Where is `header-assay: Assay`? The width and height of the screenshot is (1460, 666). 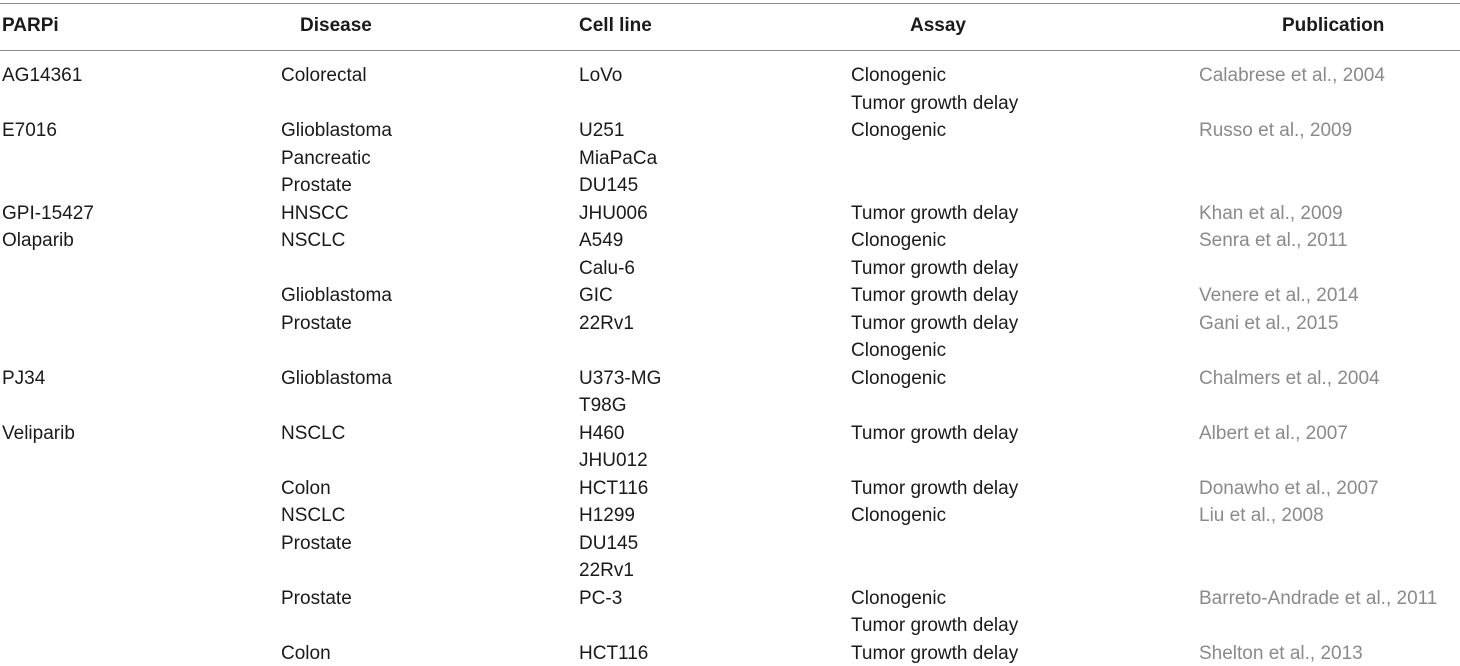
header-assay: Assay is located at coordinates (938, 25).